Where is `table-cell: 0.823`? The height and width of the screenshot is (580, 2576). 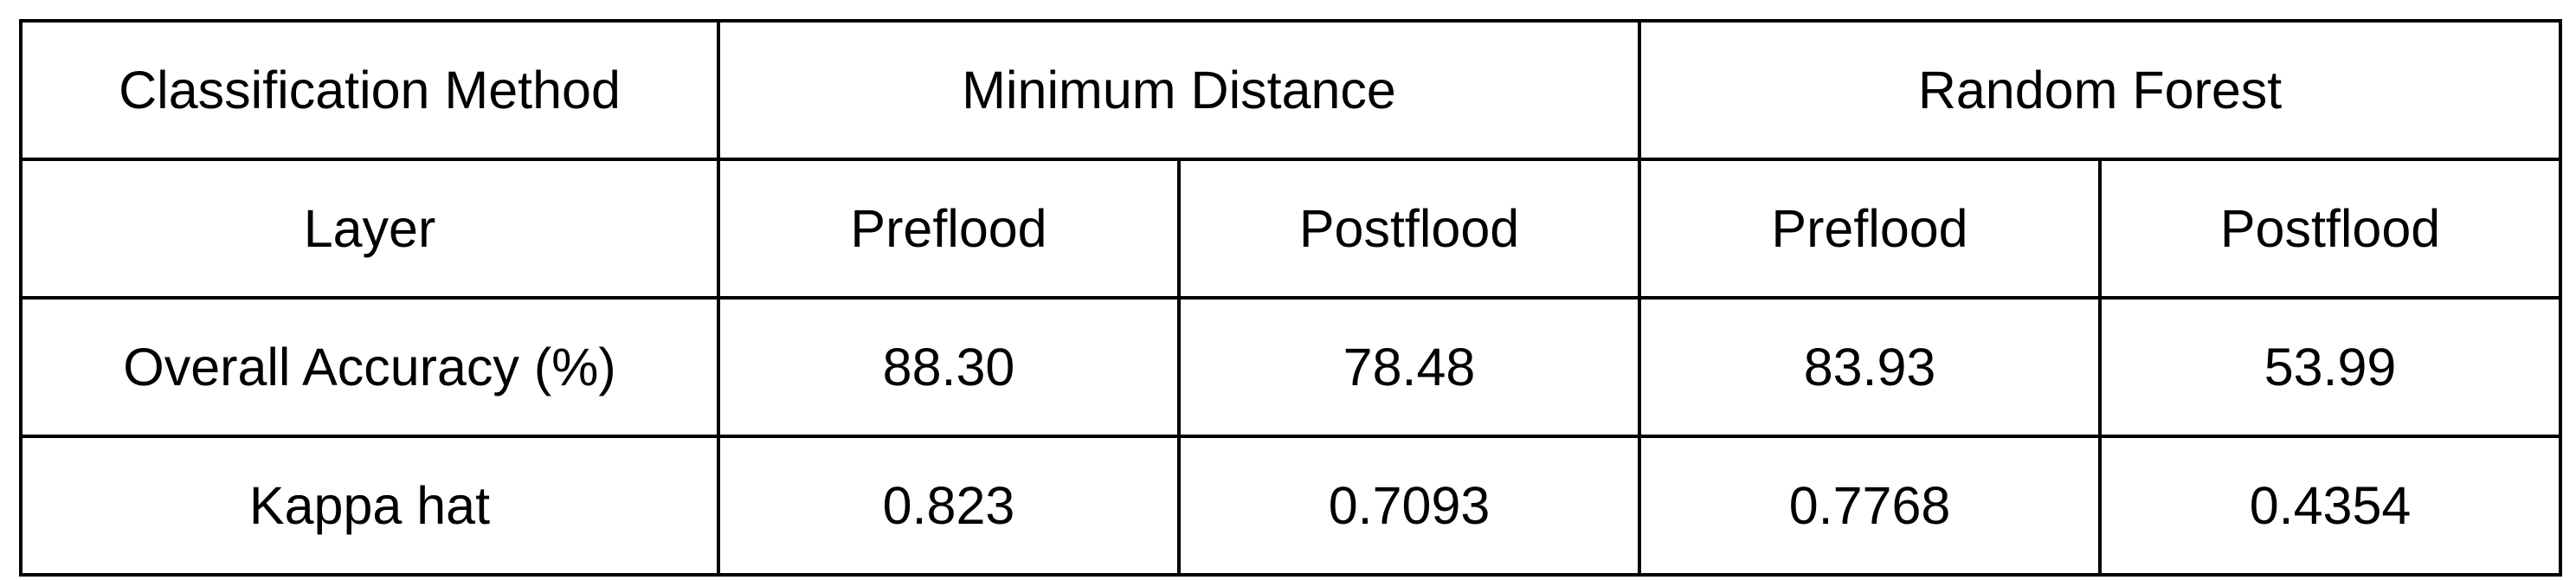
table-cell: 0.823 is located at coordinates (949, 506).